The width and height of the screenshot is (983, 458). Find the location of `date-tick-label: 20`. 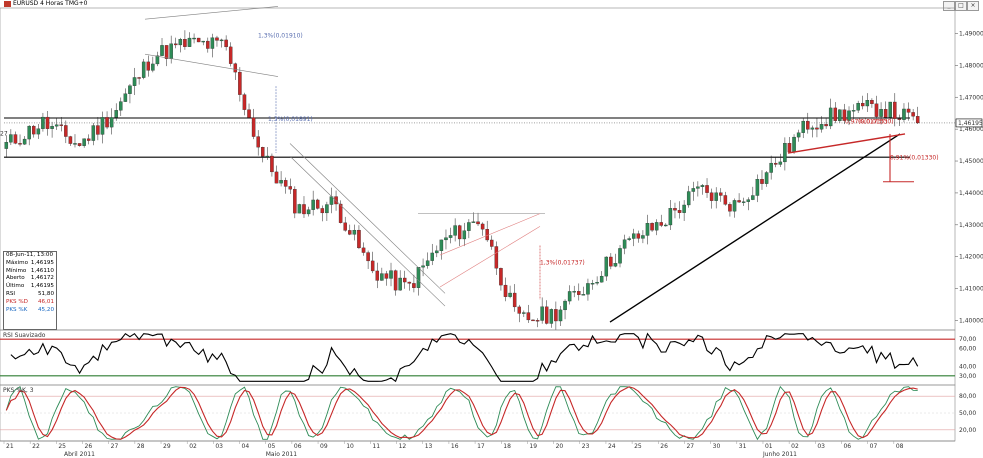

date-tick-label: 20 is located at coordinates (560, 446).